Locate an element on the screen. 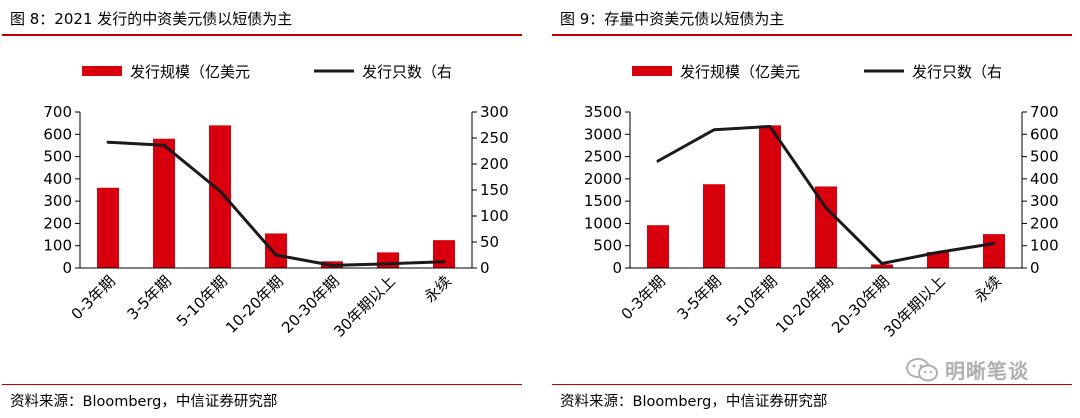 This screenshot has height=418, width=1080. left-tick-label: 1000 is located at coordinates (603, 223).